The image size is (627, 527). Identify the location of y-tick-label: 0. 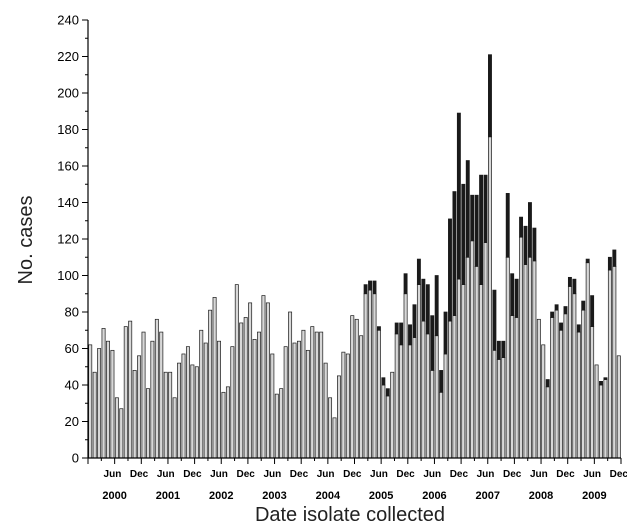
(75, 458).